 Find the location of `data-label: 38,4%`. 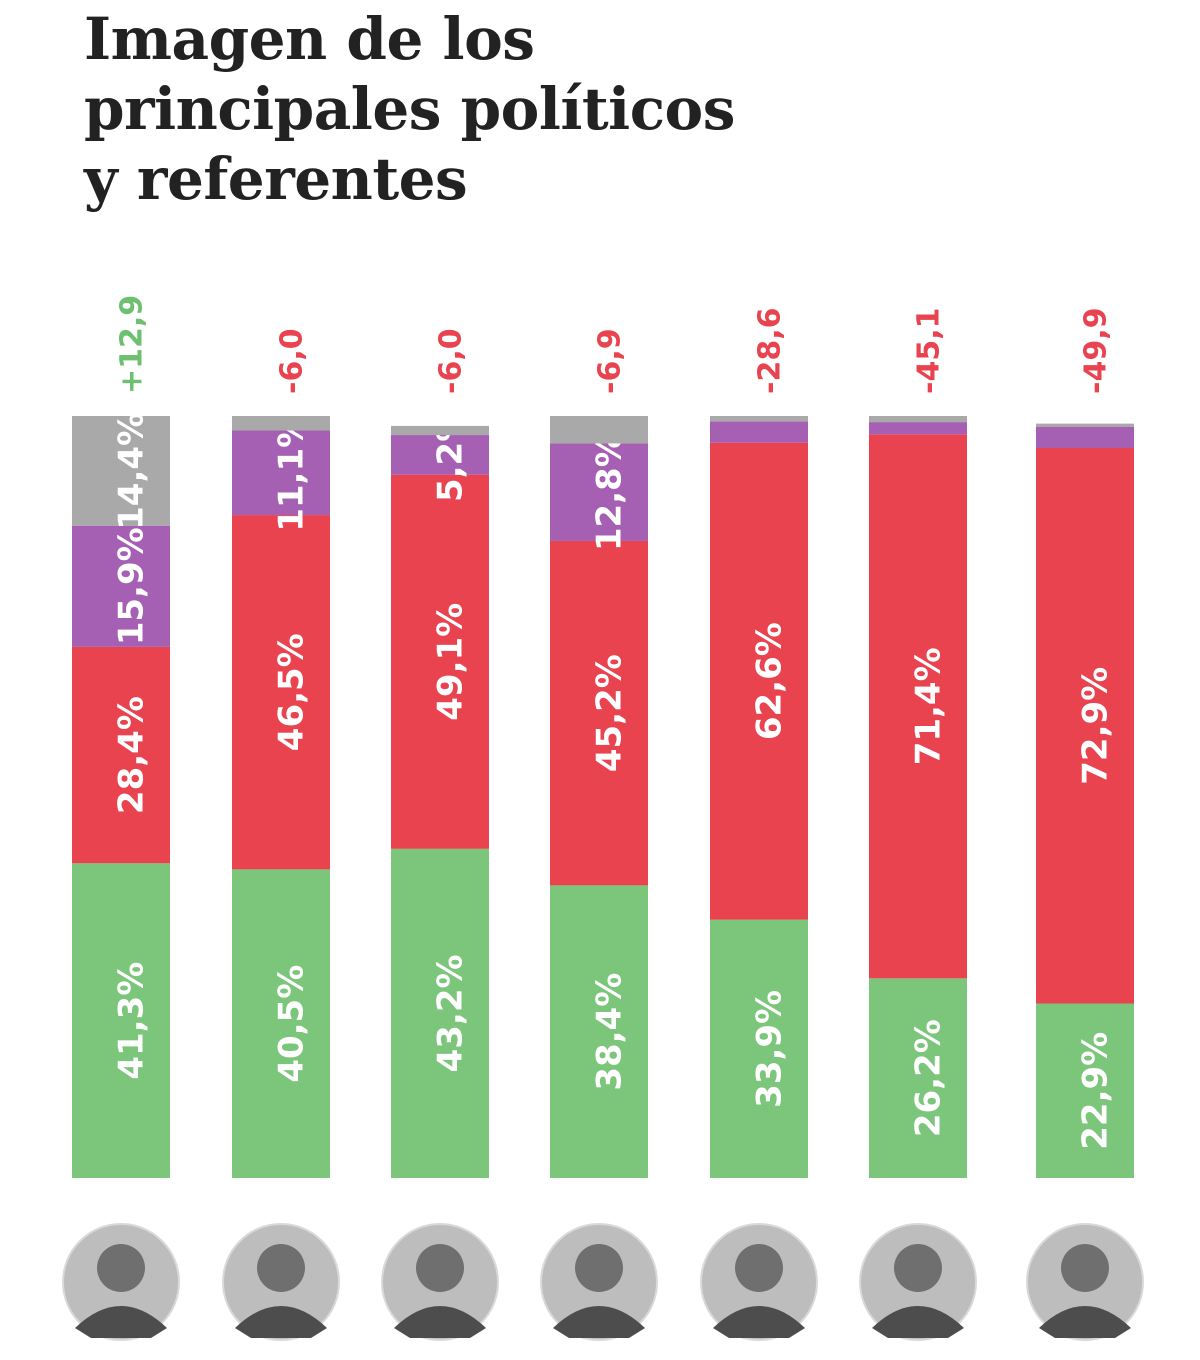

data-label: 38,4% is located at coordinates (610, 1032).